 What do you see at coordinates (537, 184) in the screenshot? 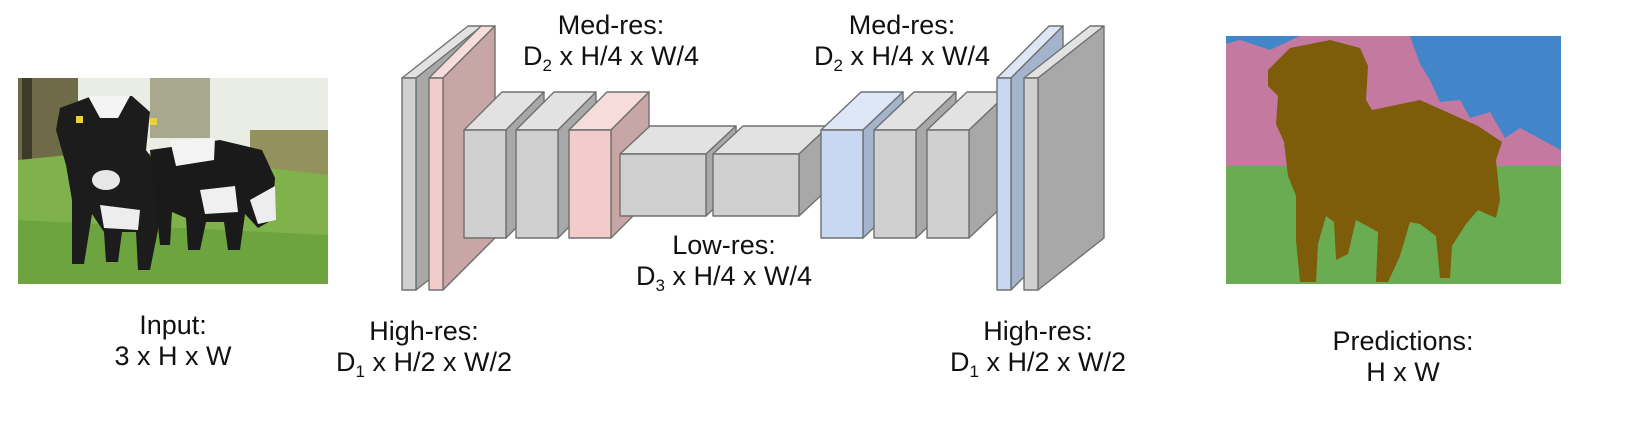
I see `enc-med-block-2-front` at bounding box center [537, 184].